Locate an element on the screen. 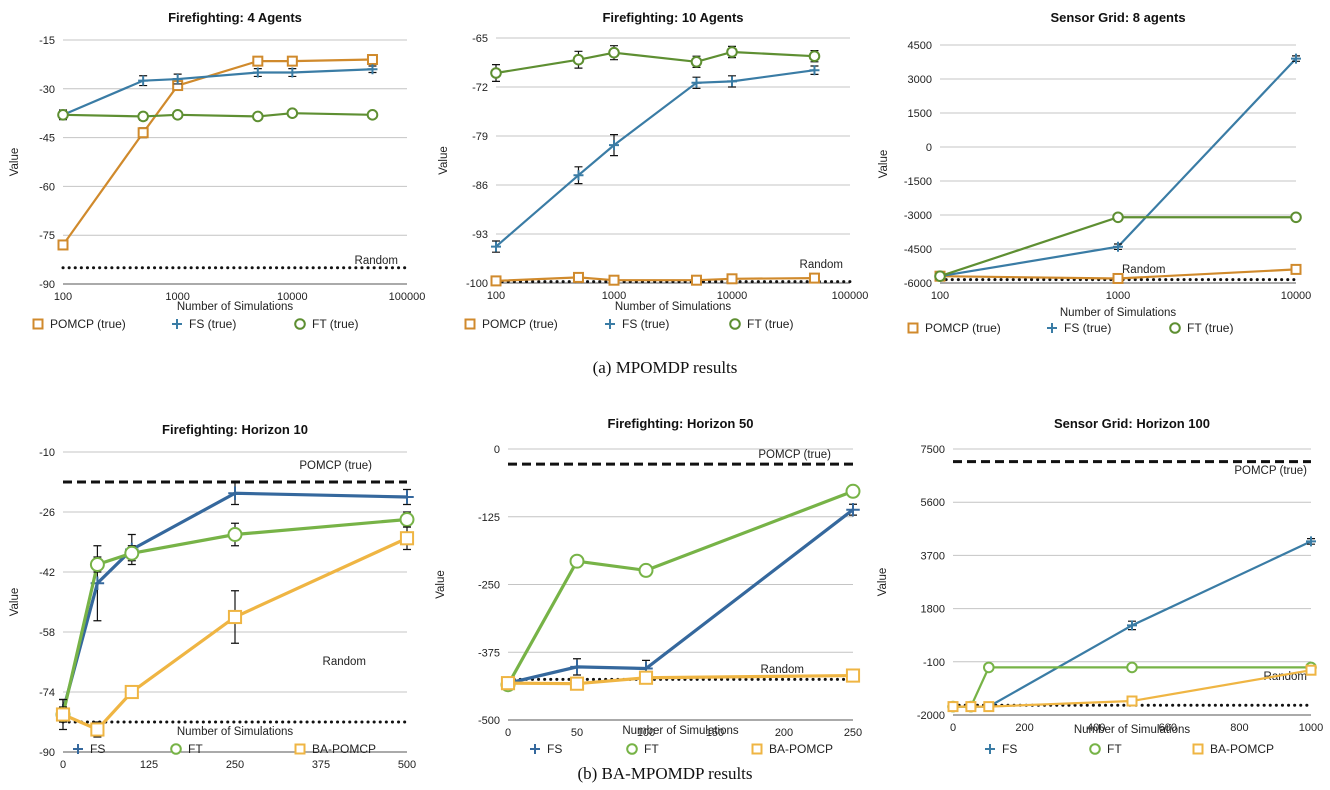  x-tick-label: 600 is located at coordinates (1168, 728).